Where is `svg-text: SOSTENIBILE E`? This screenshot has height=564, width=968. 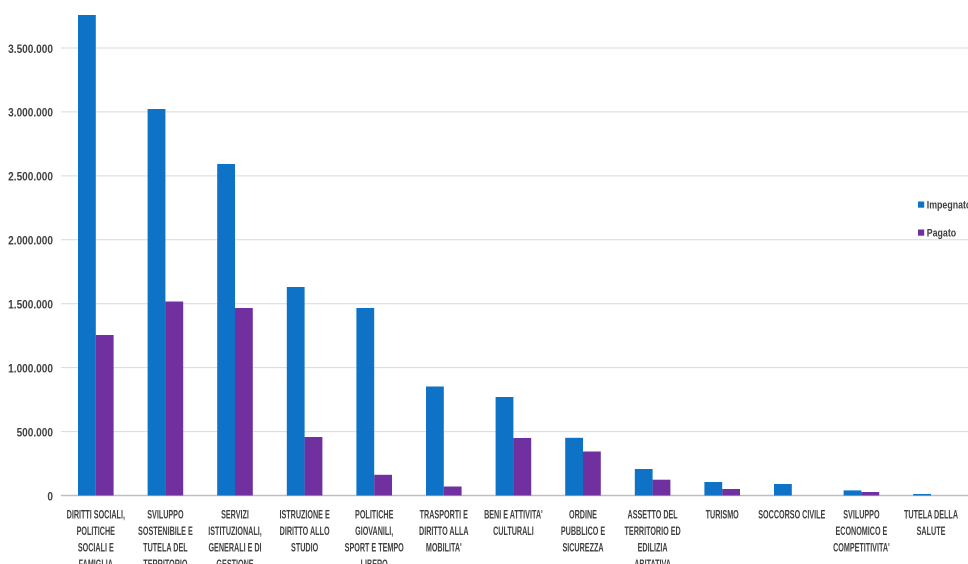
svg-text: SOSTENIBILE E is located at coordinates (165, 531).